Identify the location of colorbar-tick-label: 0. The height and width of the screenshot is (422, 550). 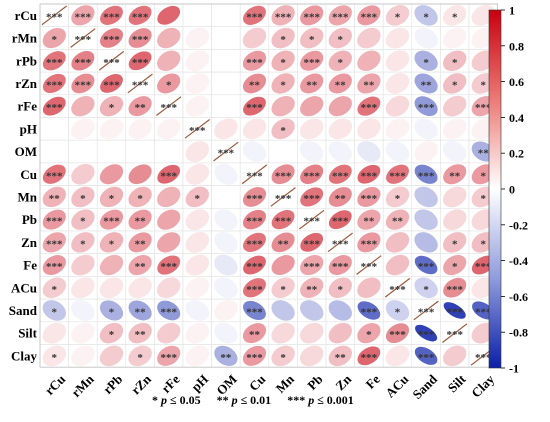
(512, 190).